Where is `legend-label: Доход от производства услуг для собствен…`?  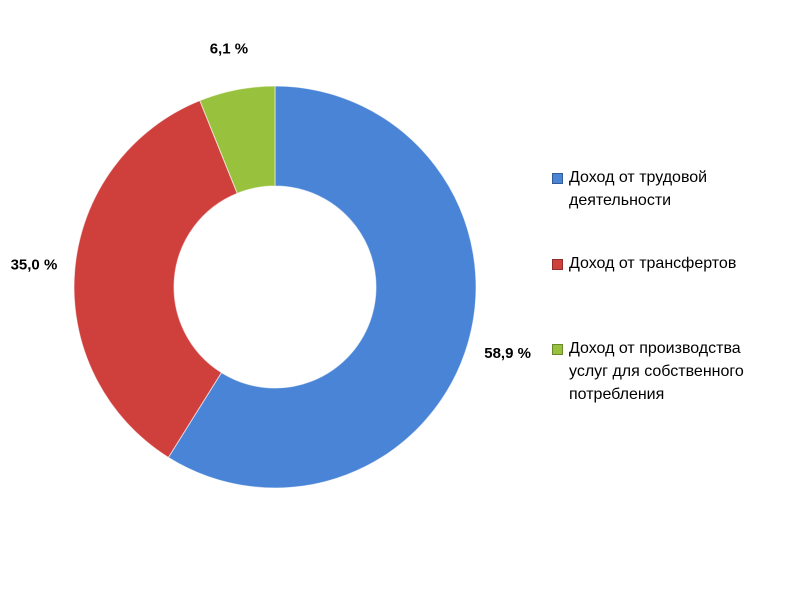
legend-label: Доход от производства услуг для собствен… is located at coordinates (656, 371).